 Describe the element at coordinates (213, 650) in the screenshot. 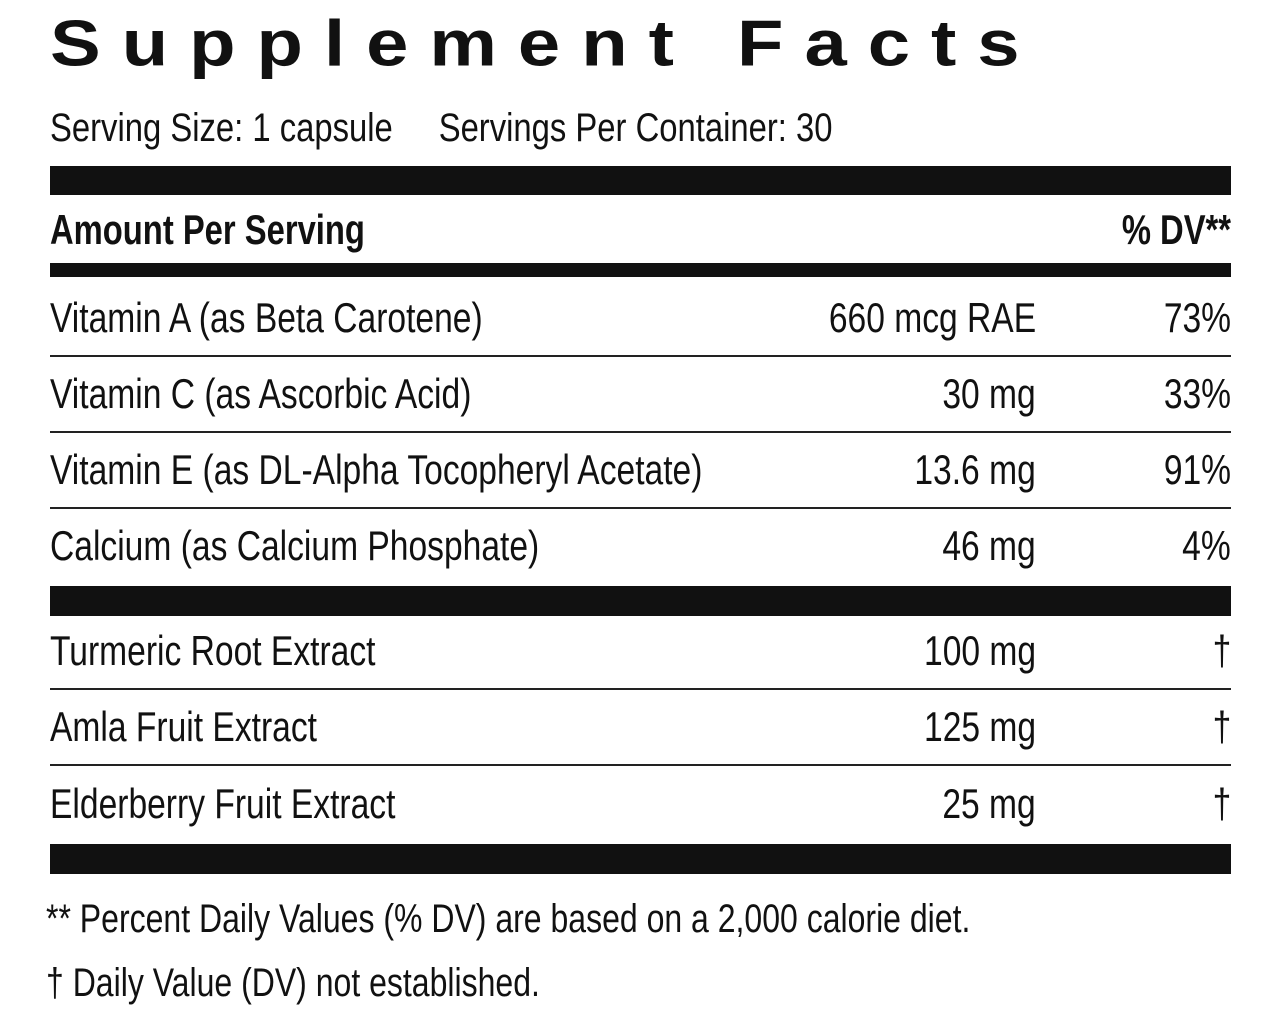

I see `extract-name: Turmeric Root Extract` at that location.